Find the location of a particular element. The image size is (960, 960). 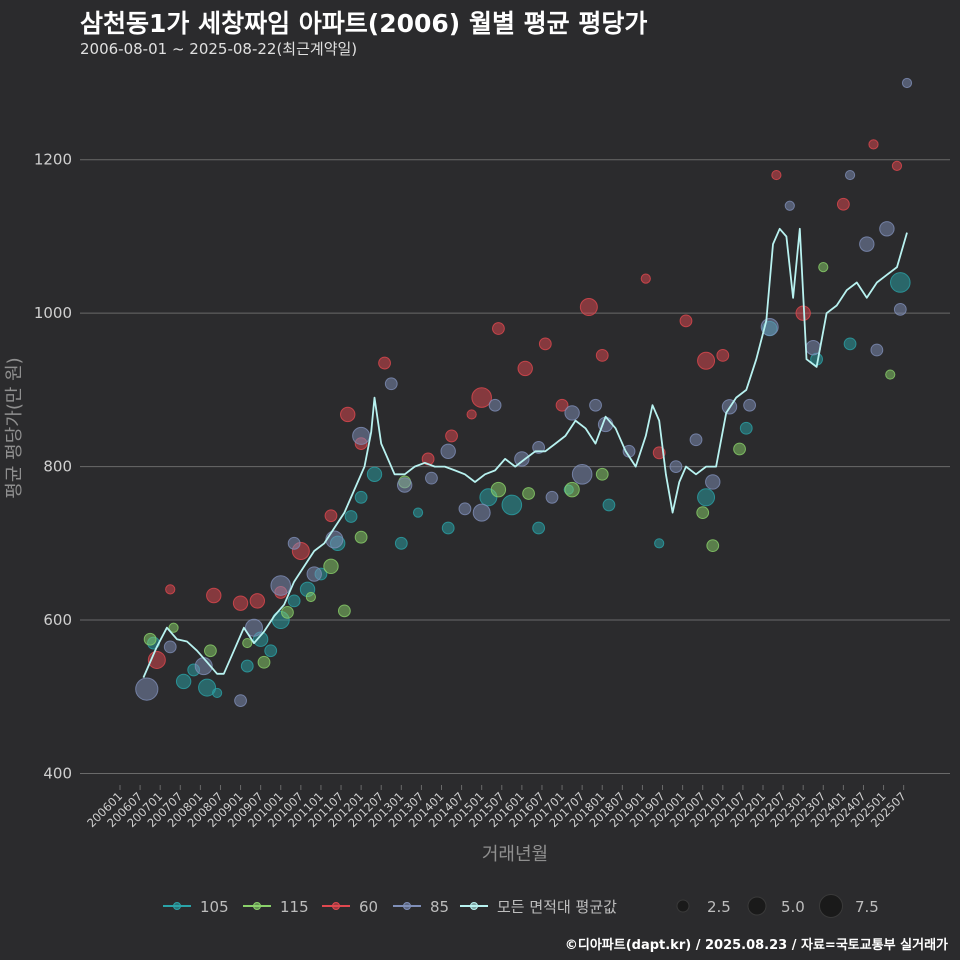

legend-label: 105 is located at coordinates (214, 907).